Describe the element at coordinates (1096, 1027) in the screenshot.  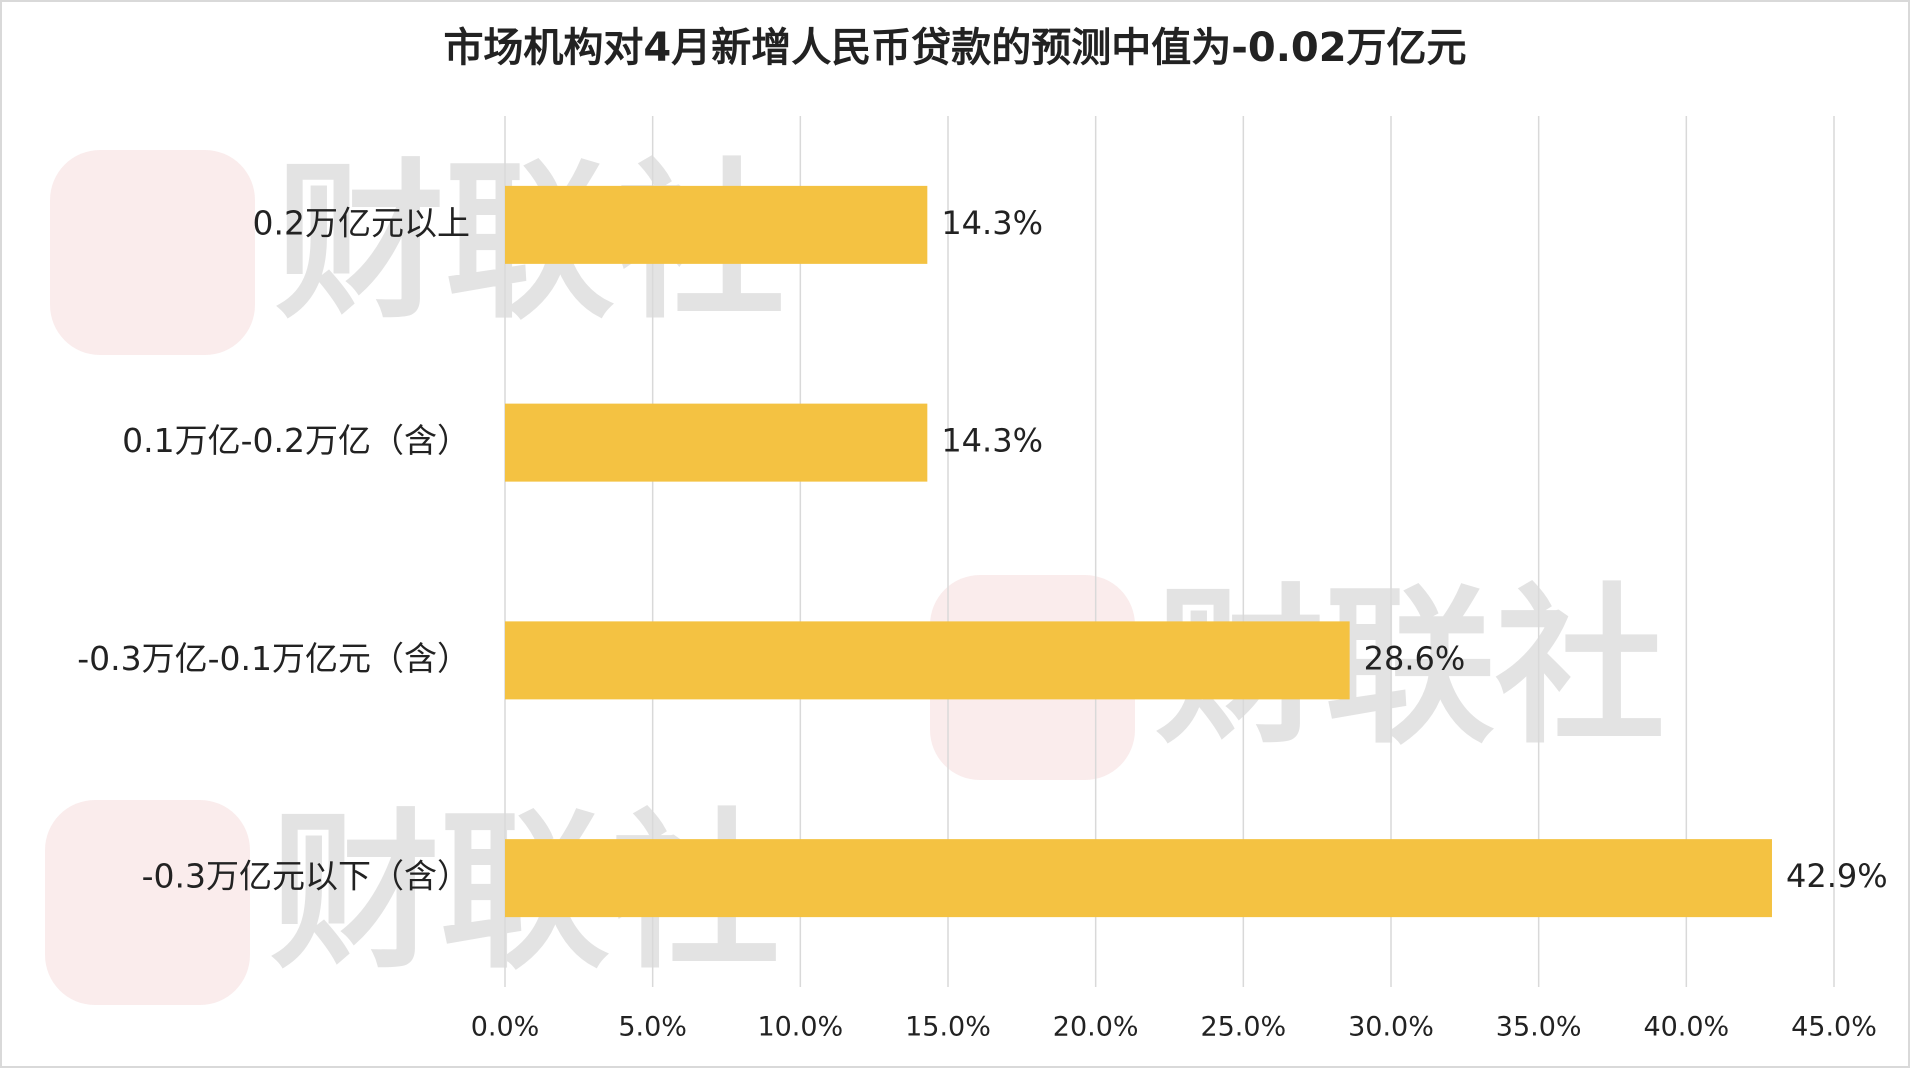
I see `x-tick-label: 20.0%` at that location.